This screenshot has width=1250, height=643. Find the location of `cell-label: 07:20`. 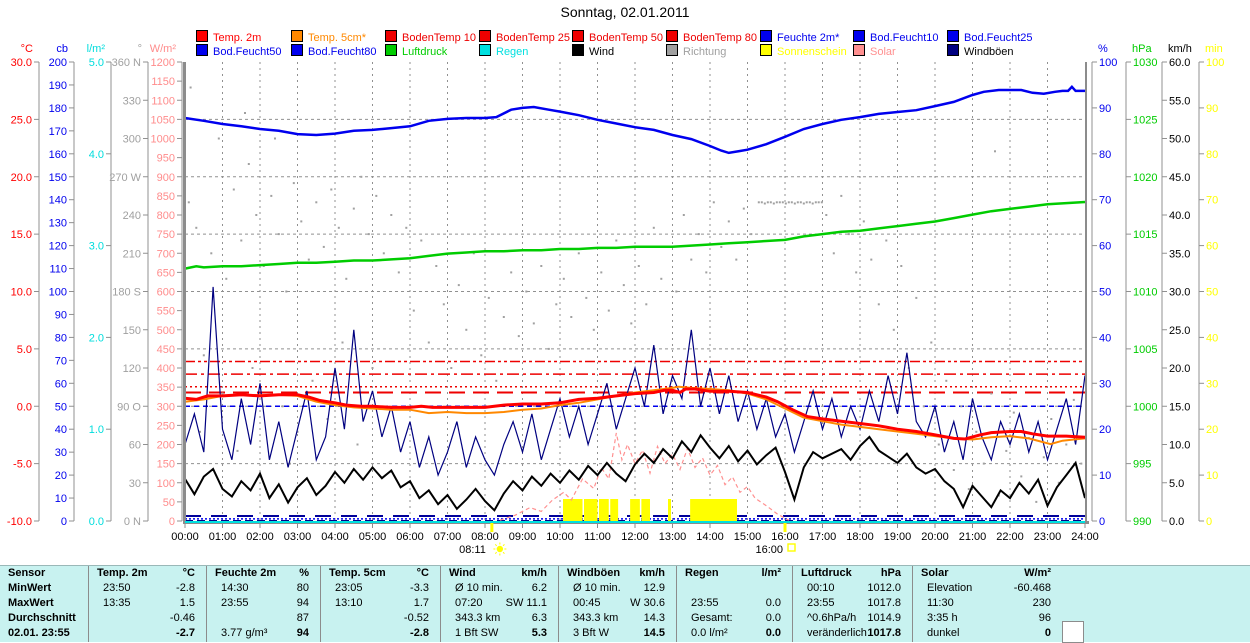

cell-label: 07:20 is located at coordinates (469, 603).